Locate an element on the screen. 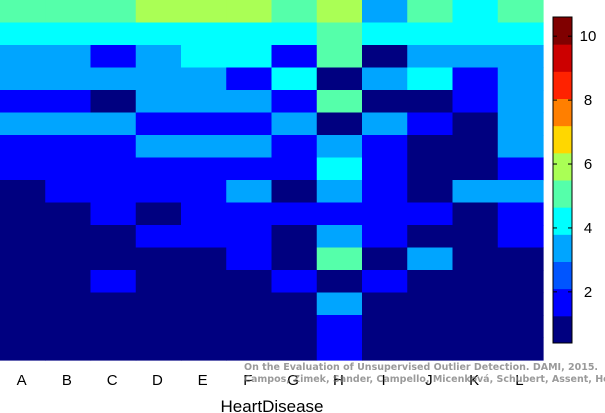 This screenshot has width=605, height=413. x-tick-label: E is located at coordinates (203, 380).